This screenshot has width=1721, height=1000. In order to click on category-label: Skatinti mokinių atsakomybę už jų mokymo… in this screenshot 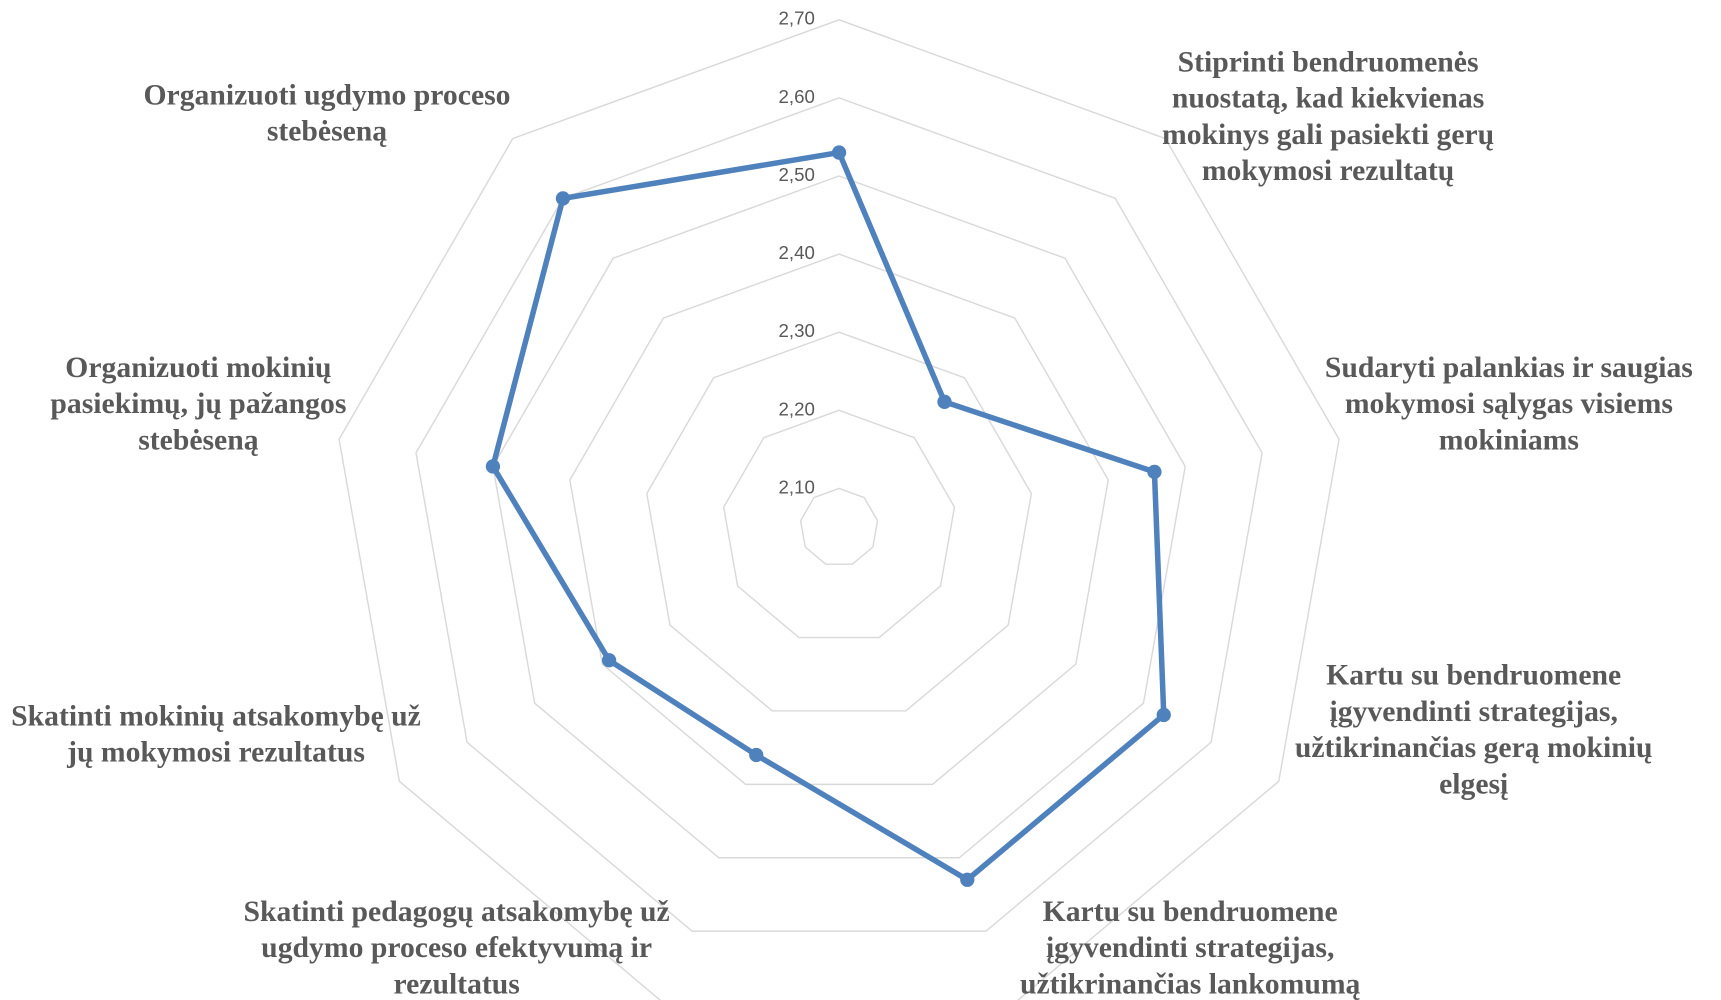, I will do `click(216, 733)`.